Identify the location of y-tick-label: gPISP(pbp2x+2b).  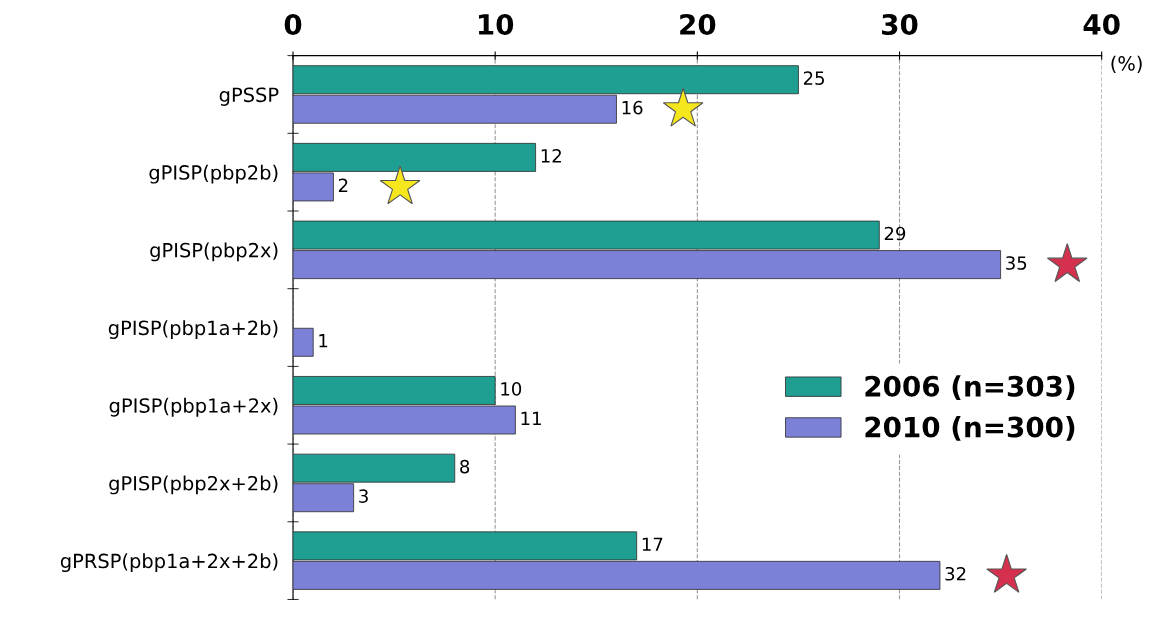
(193, 485).